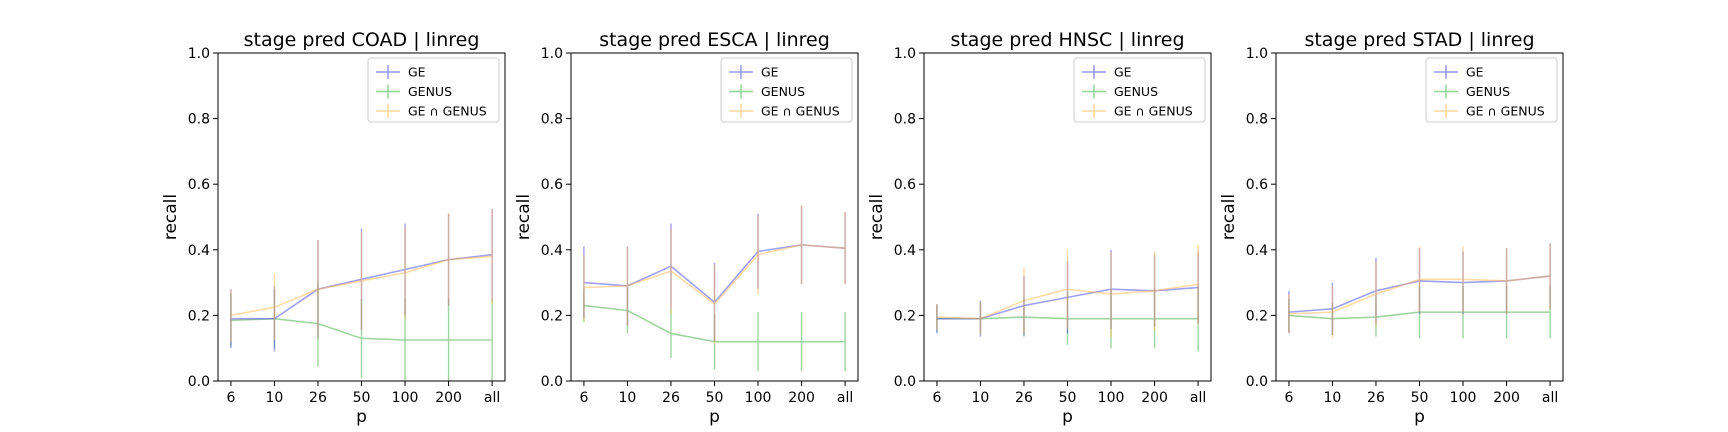  I want to click on chart-title: stage pred STAD | linreg, so click(1419, 40).